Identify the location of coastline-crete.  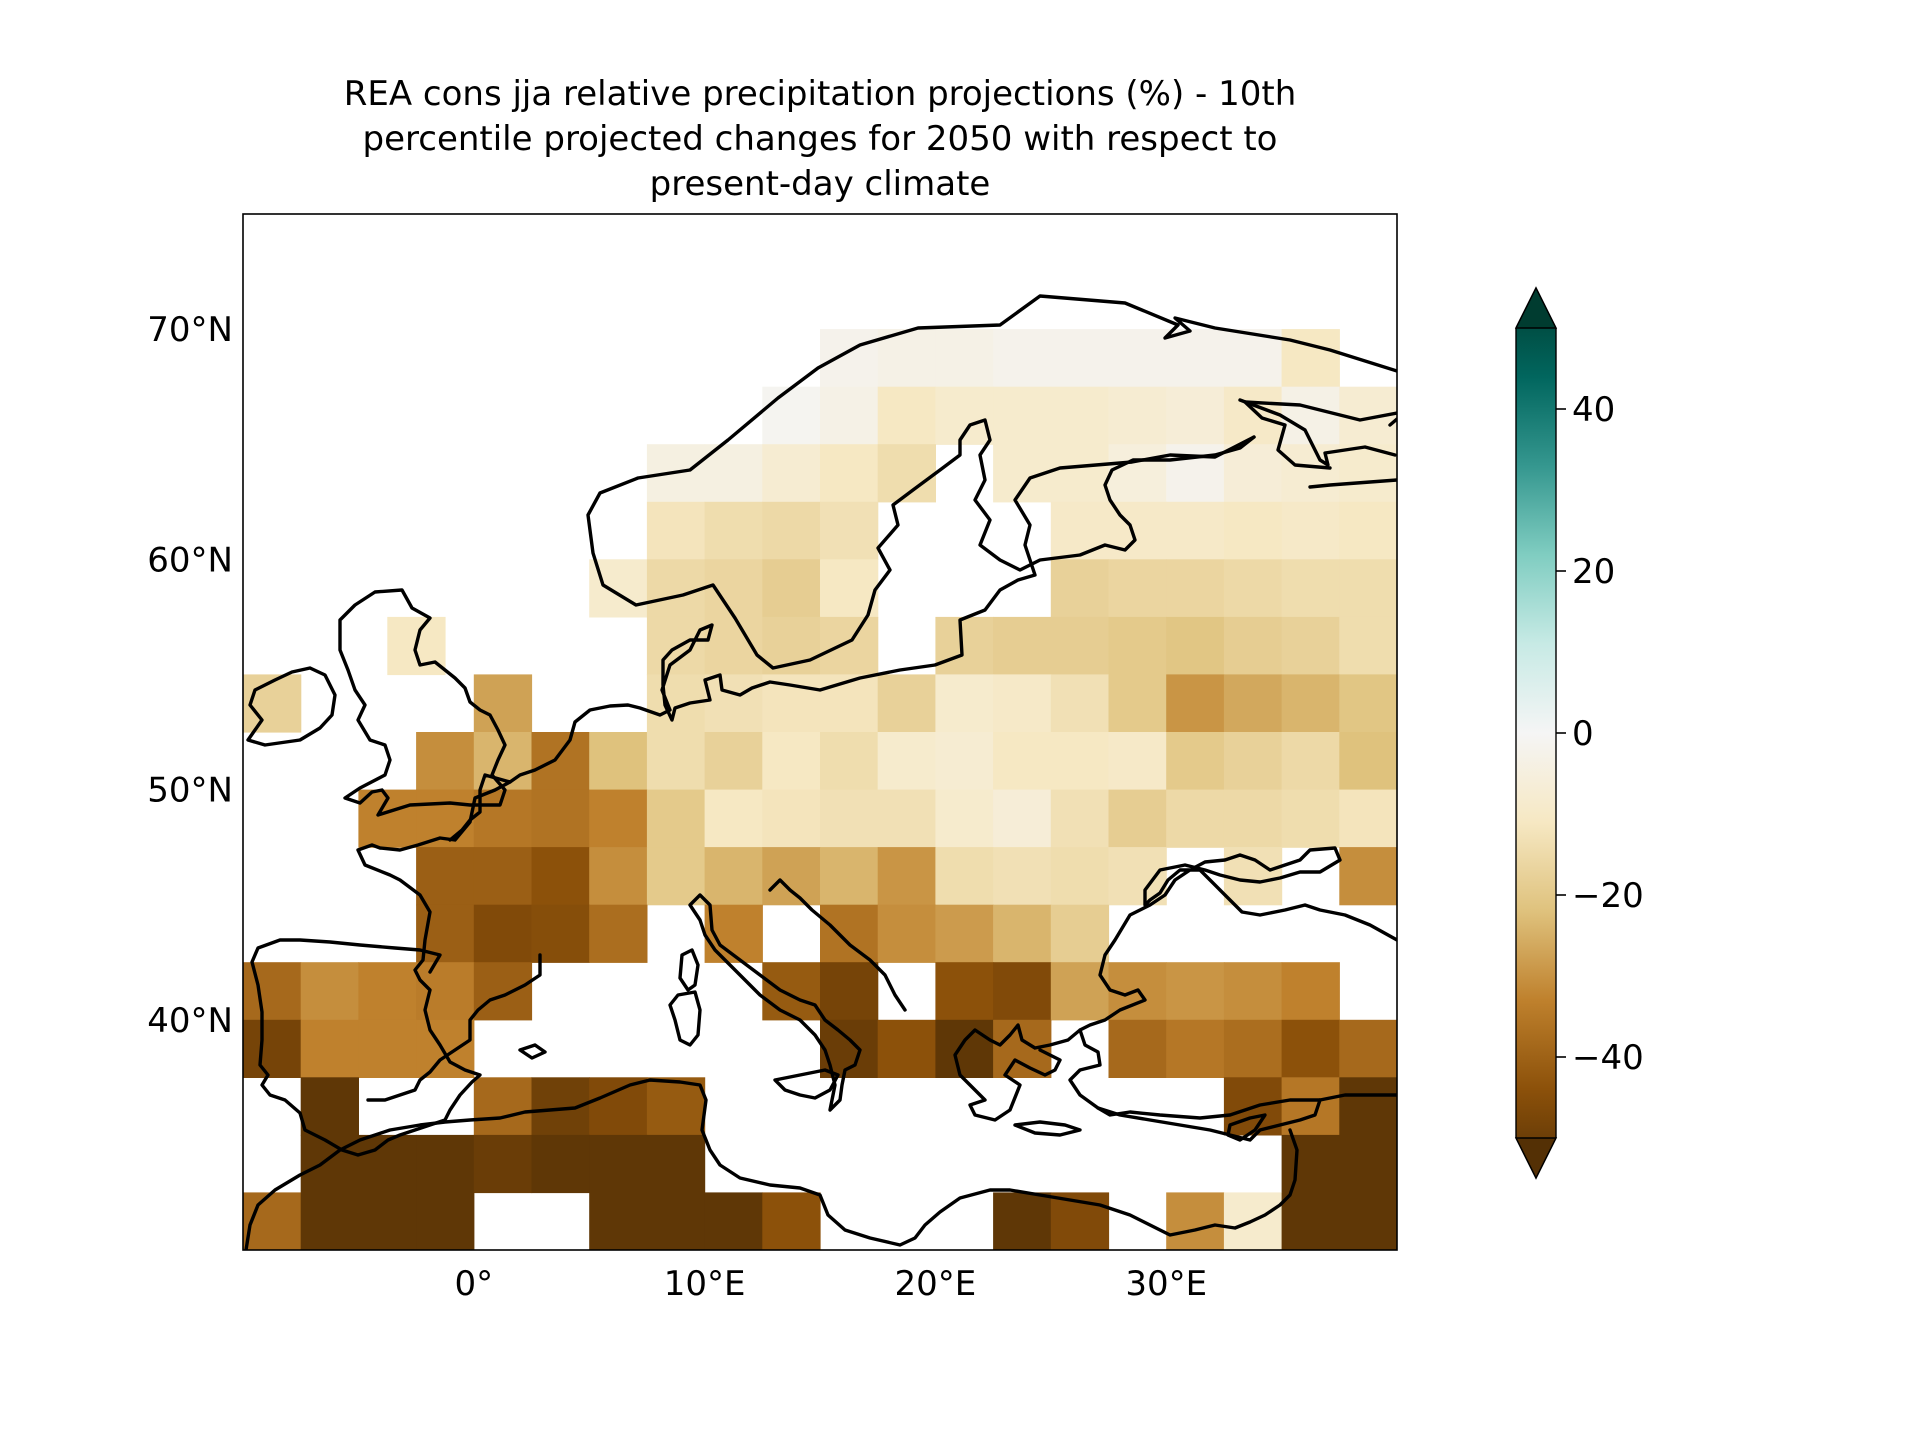
(1047, 1128).